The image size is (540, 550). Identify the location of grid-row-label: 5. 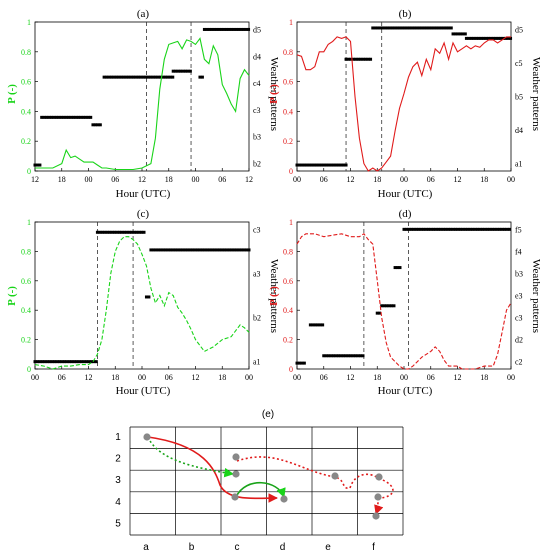
(118, 523).